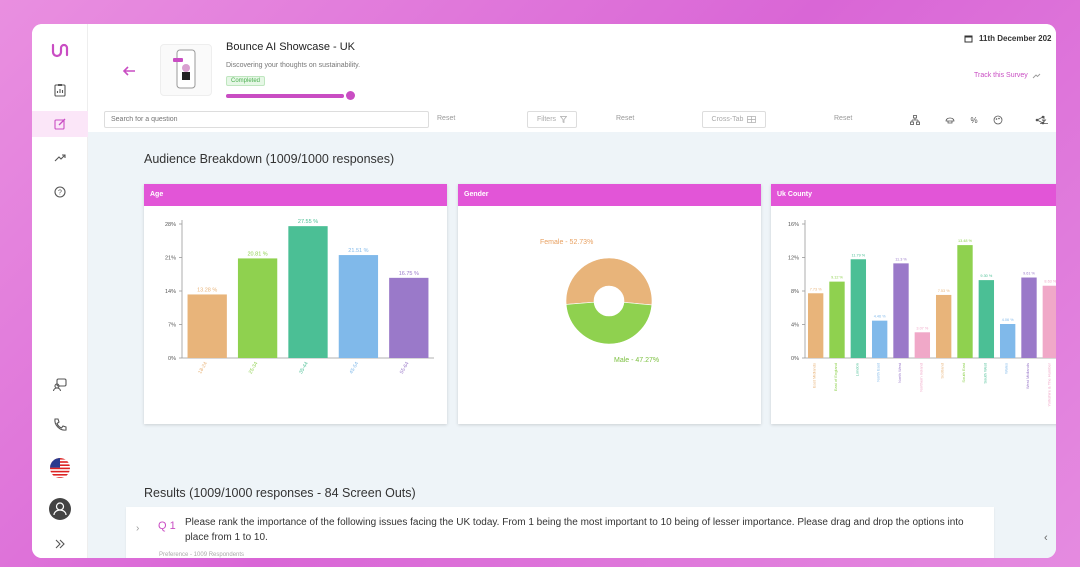  What do you see at coordinates (1036, 76) in the screenshot?
I see `trend-up-icon` at bounding box center [1036, 76].